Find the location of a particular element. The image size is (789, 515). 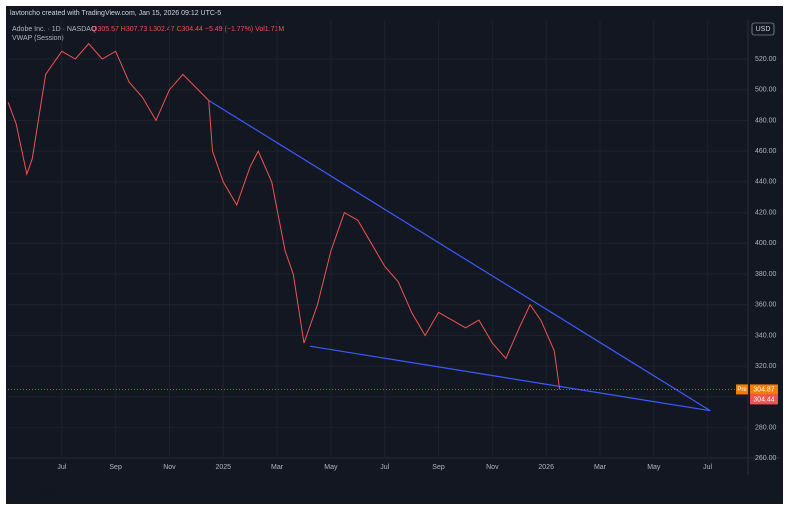

y-tick-label: 480.00 is located at coordinates (766, 120).